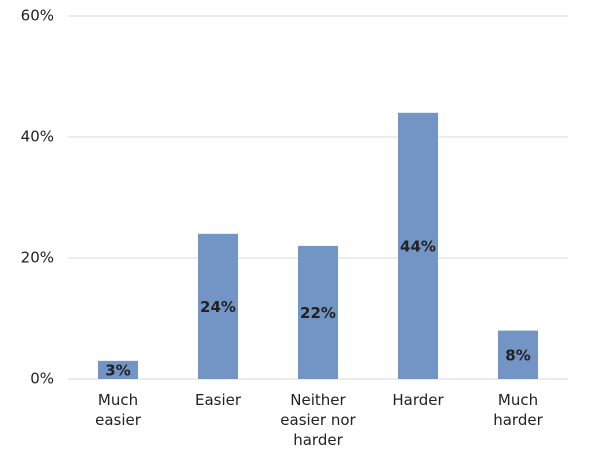  What do you see at coordinates (118, 410) in the screenshot?
I see `x-tick-label: Much easier` at bounding box center [118, 410].